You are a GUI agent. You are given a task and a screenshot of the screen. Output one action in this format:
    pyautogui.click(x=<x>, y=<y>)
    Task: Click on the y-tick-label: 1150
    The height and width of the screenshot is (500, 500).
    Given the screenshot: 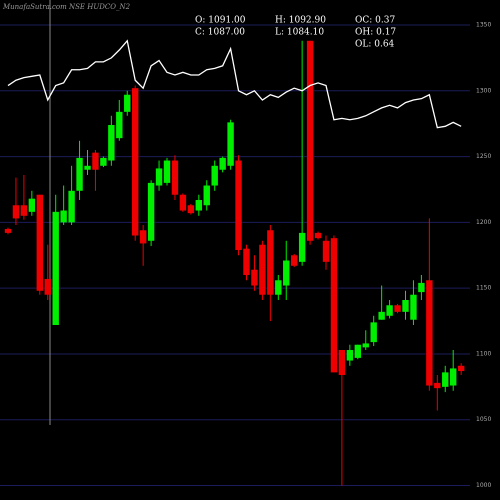 What is the action you would take?
    pyautogui.click(x=483, y=288)
    